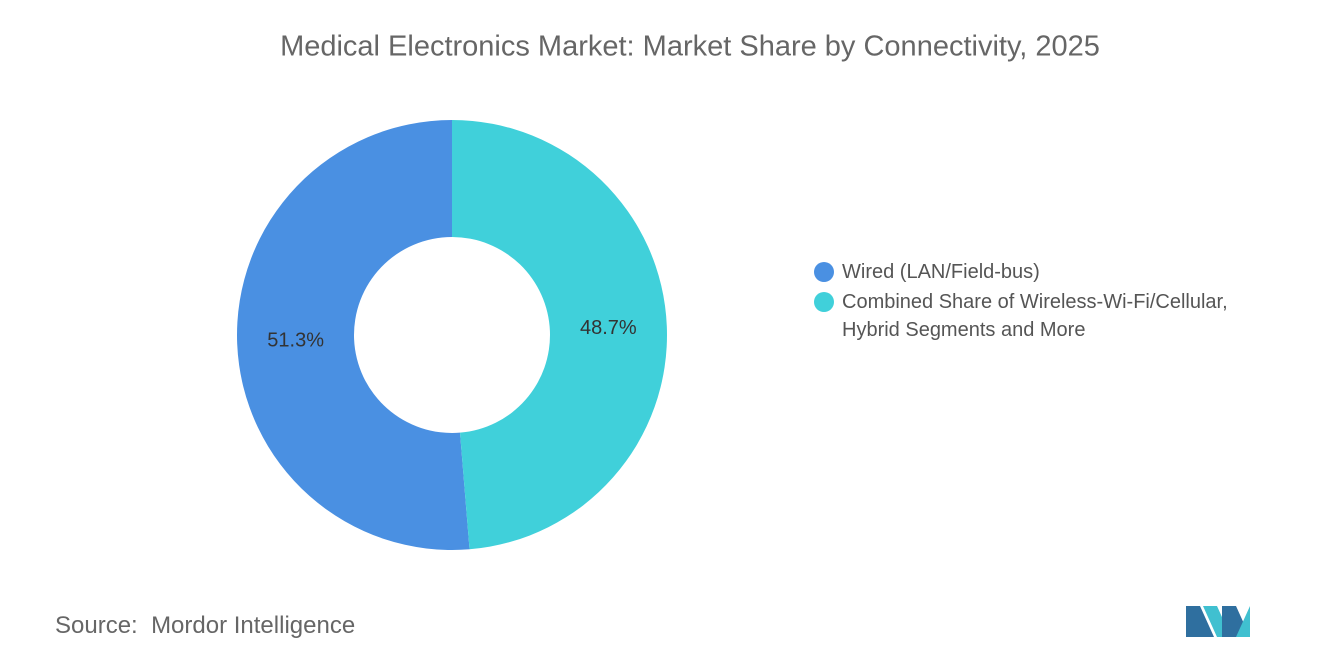 The height and width of the screenshot is (665, 1320). Describe the element at coordinates (295, 341) in the screenshot. I see `data-label: 51.3%` at that location.